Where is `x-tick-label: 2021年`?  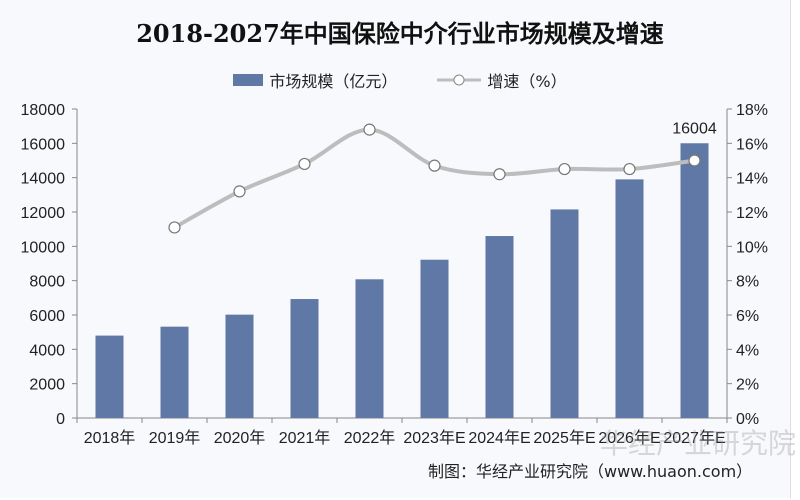
x-tick-label: 2021年 is located at coordinates (305, 438).